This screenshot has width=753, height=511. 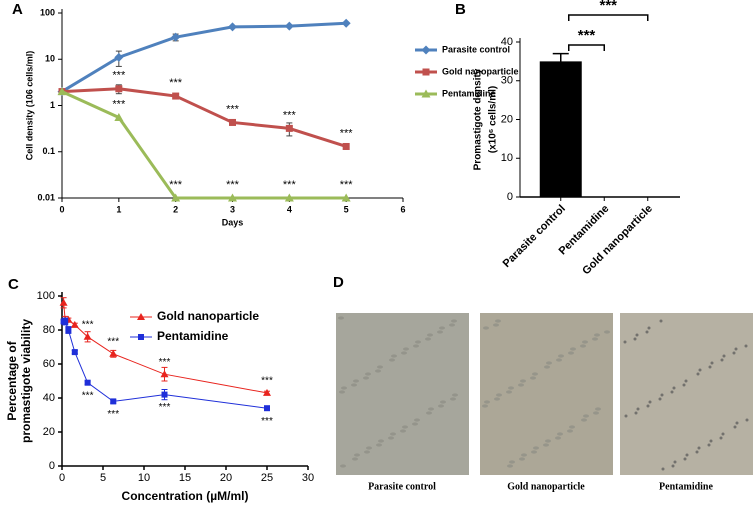 I want to click on micrograph, so click(x=402, y=394).